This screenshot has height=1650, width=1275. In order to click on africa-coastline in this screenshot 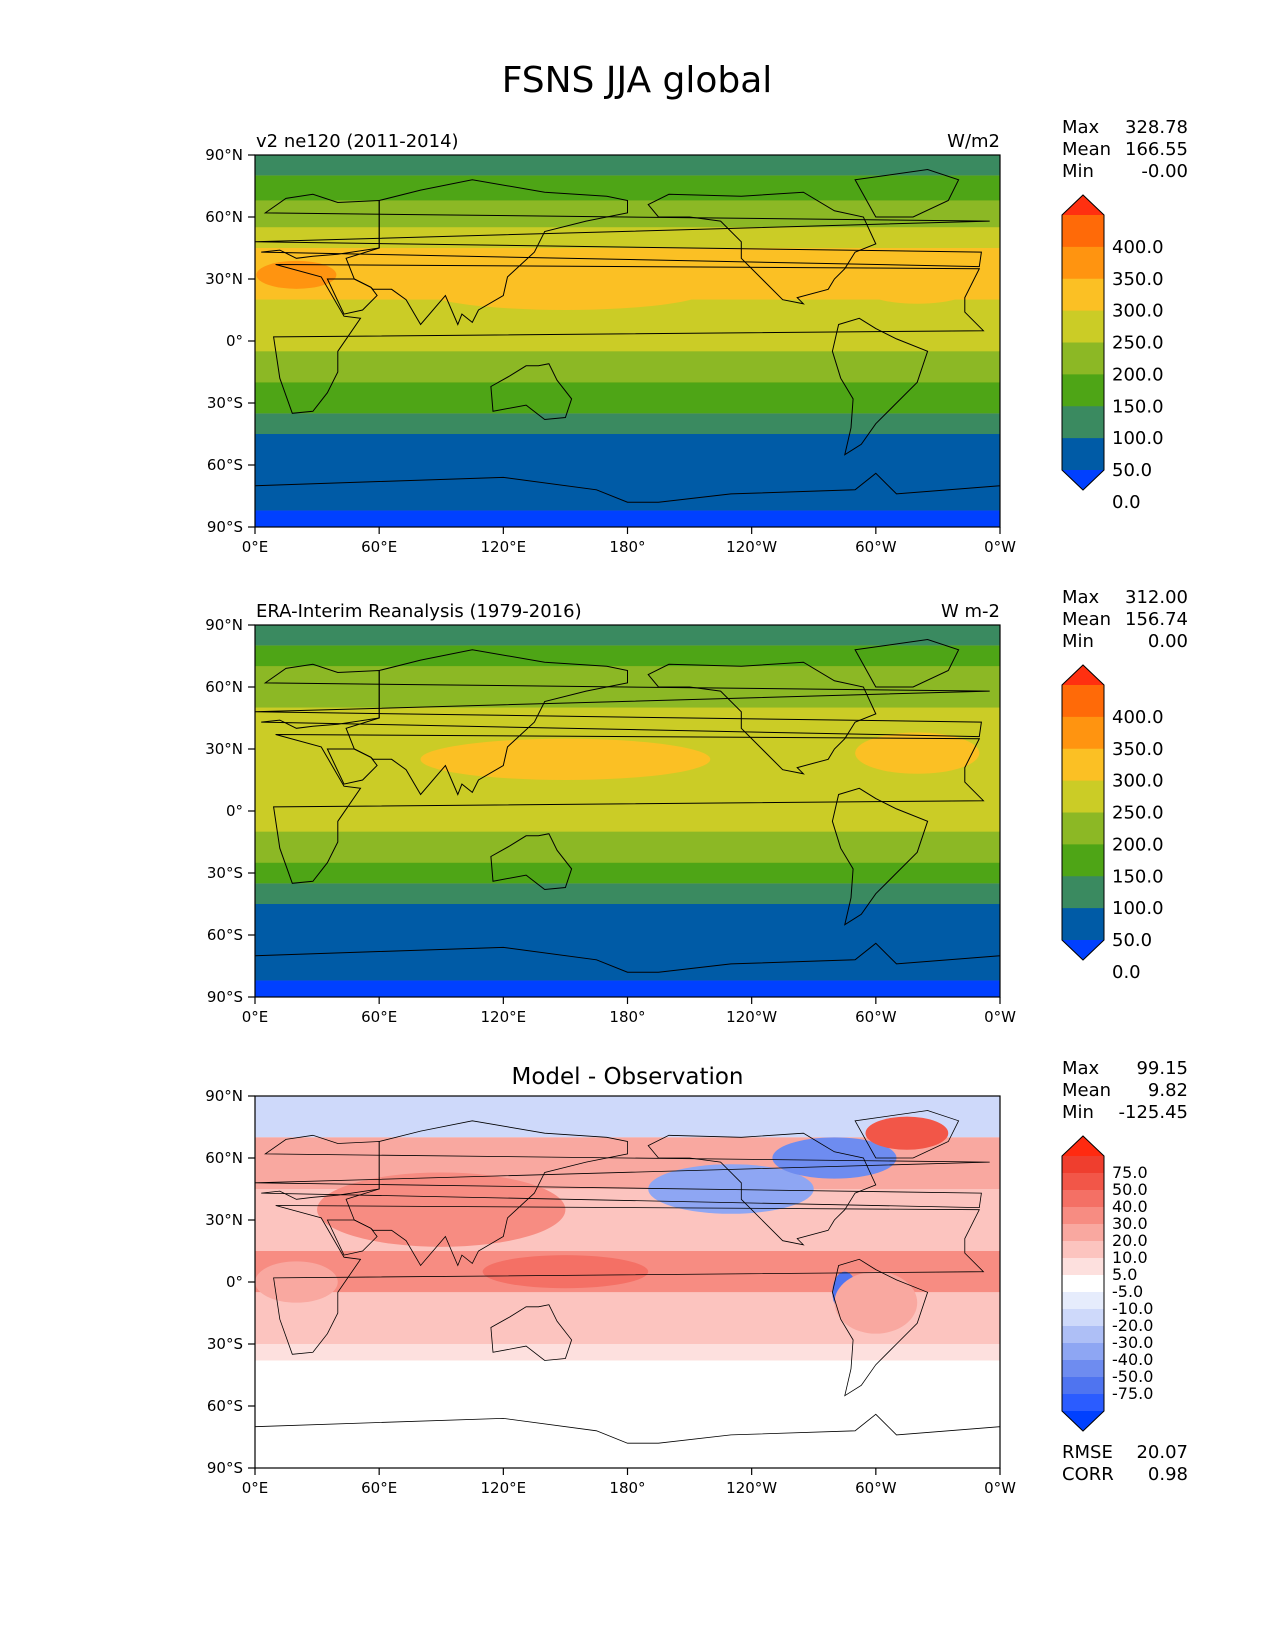, I will do `click(629, 1280)`.